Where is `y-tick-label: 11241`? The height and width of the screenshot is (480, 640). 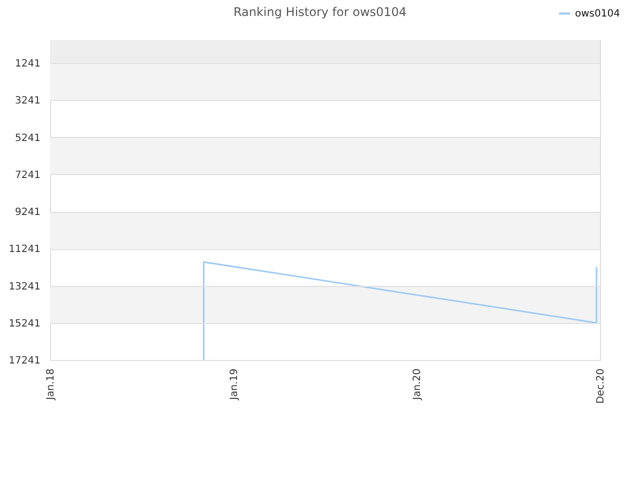 y-tick-label: 11241 is located at coordinates (24, 250).